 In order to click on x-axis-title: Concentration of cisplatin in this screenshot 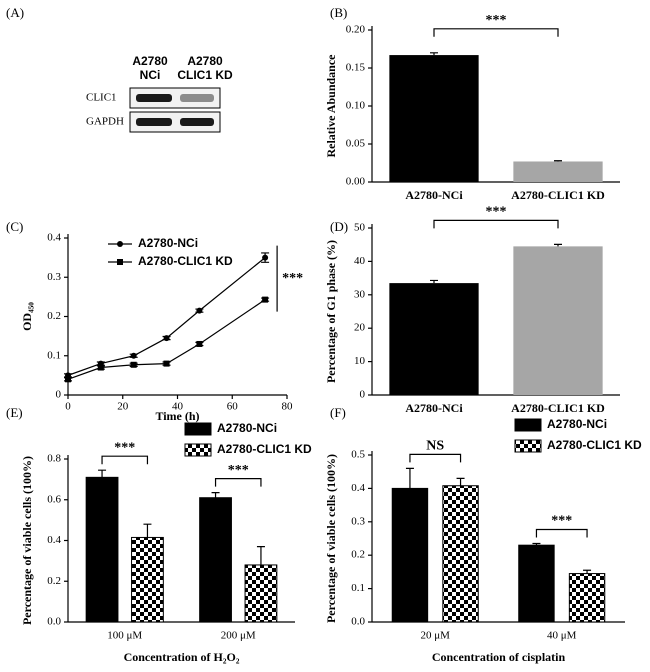, I will do `click(499, 657)`.